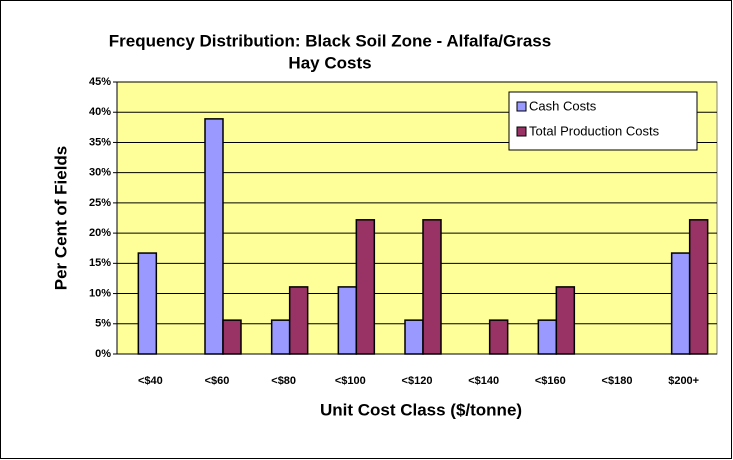  I want to click on y-tick-label: 15%, so click(100, 263).